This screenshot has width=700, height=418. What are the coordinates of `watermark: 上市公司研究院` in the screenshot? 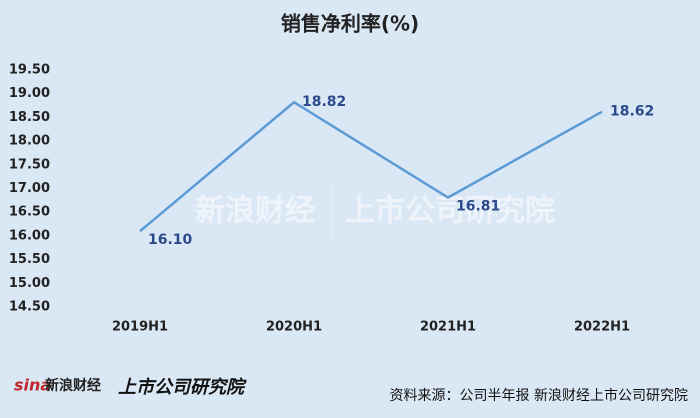 It's located at (450, 211).